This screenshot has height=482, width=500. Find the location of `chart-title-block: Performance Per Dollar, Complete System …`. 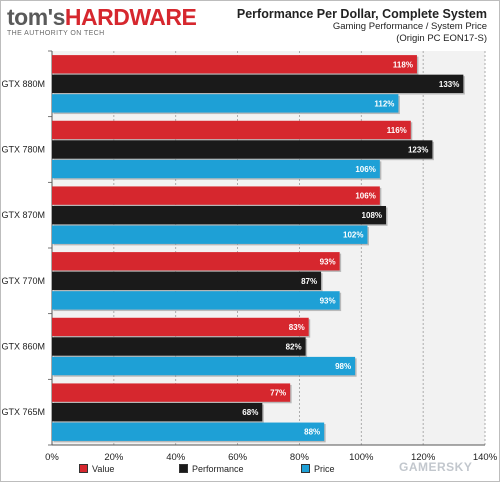

chart-title-block: Performance Per Dollar, Complete System … is located at coordinates (362, 26).